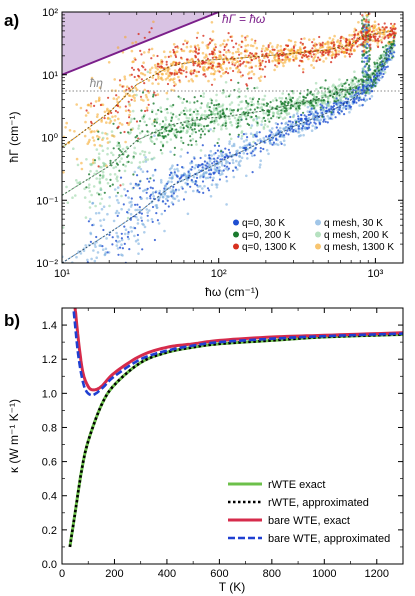  I want to click on y-tick-label: 0.0, so click(49, 565).